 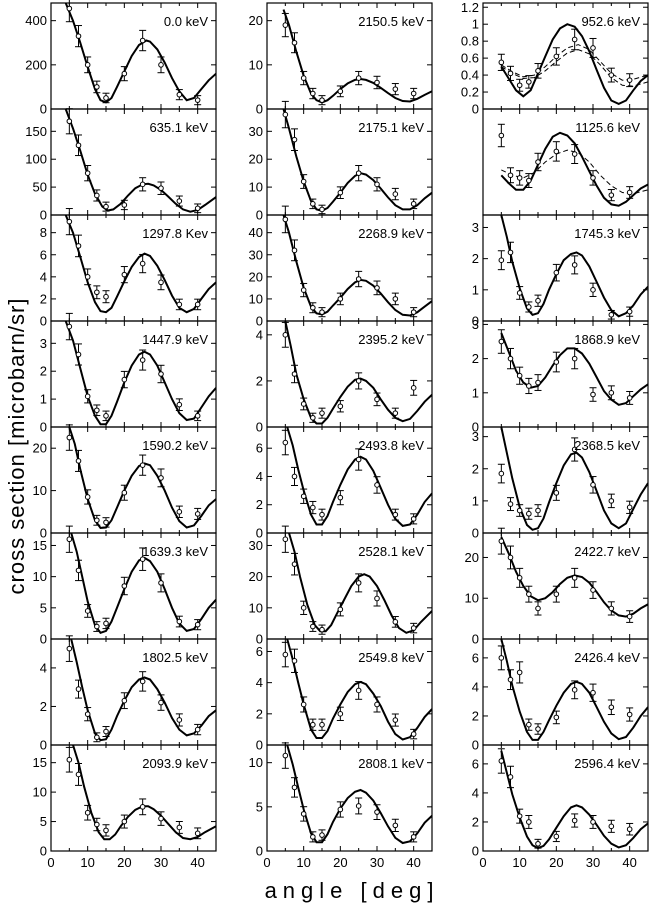 What do you see at coordinates (574, 172) in the screenshot?
I see `dashed-curve` at bounding box center [574, 172].